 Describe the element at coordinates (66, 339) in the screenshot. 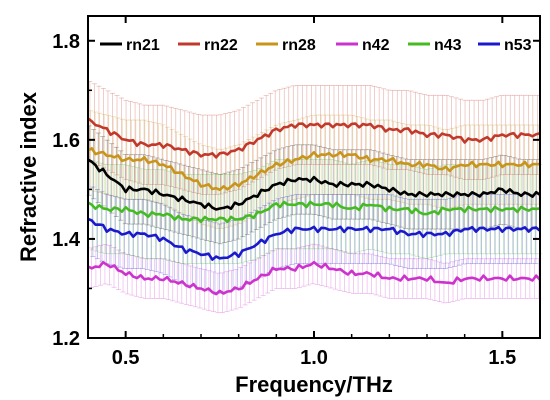

I see `y-tick-label: 1.2` at that location.